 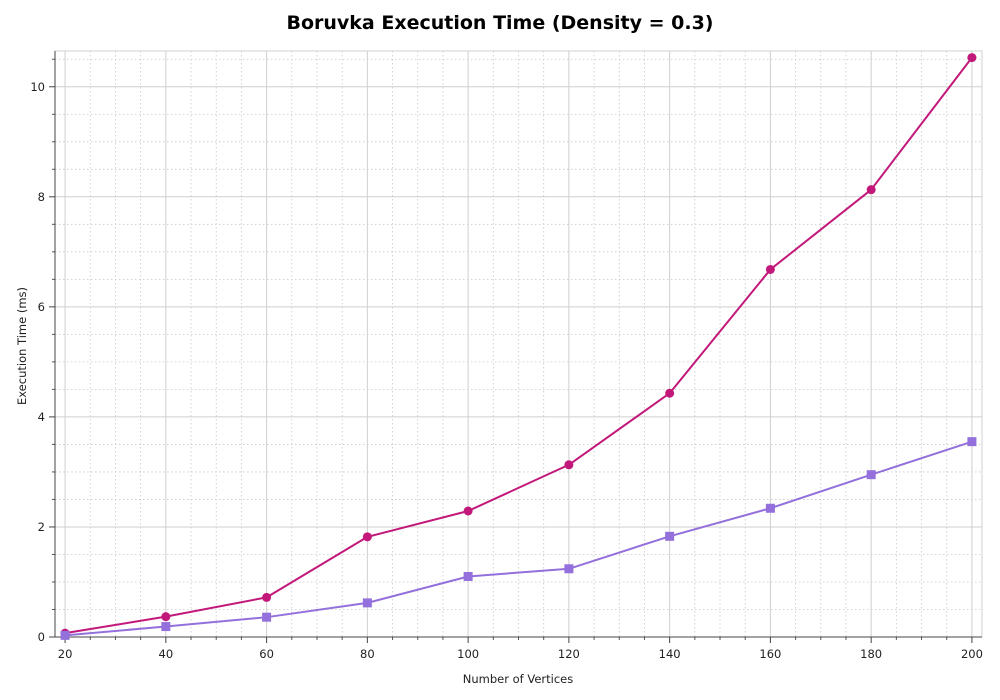 I want to click on y-tick-label: 0, so click(x=41, y=637).